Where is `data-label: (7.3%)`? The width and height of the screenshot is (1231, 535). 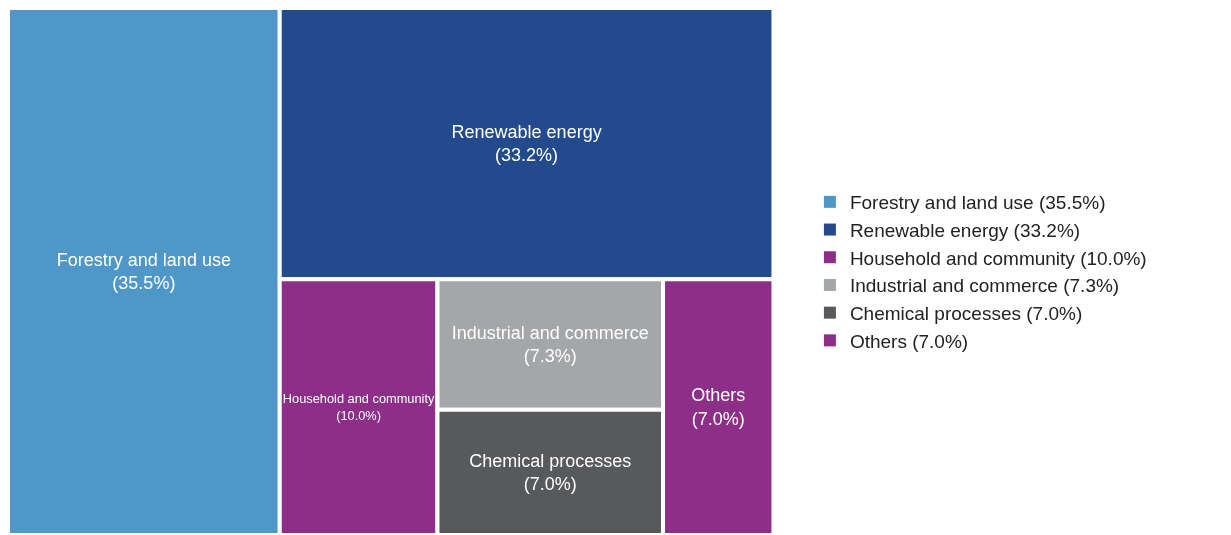 data-label: (7.3%) is located at coordinates (550, 356).